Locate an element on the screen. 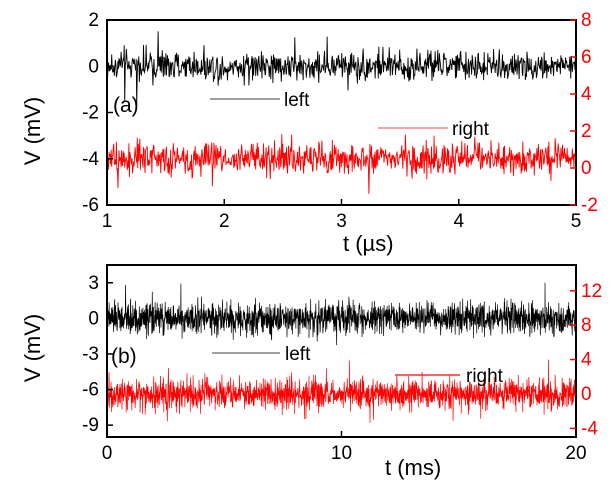 The image size is (613, 489). series-right-b is located at coordinates (341, 391).